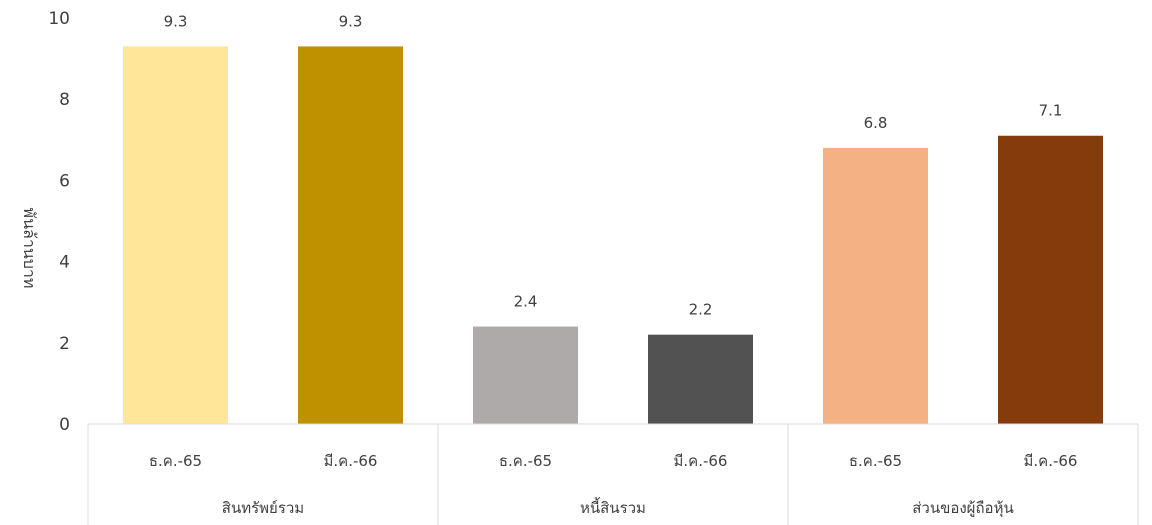 The height and width of the screenshot is (525, 1152). Describe the element at coordinates (701, 310) in the screenshot. I see `data-label: 2.2` at that location.